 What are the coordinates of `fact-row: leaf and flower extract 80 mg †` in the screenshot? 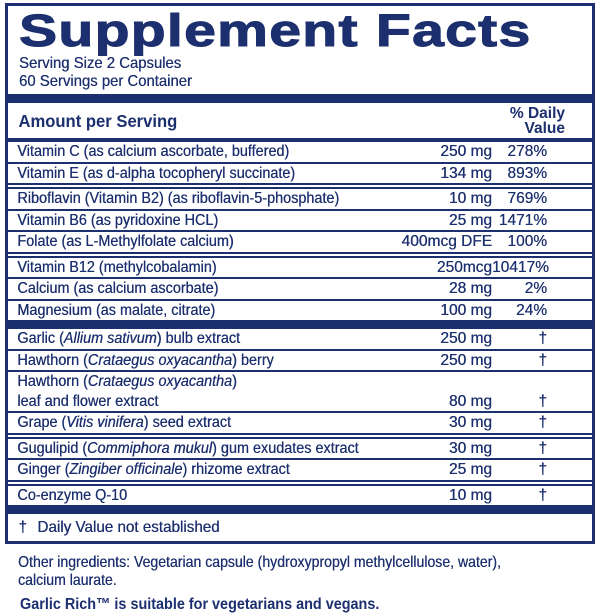 It's located at (300, 402).